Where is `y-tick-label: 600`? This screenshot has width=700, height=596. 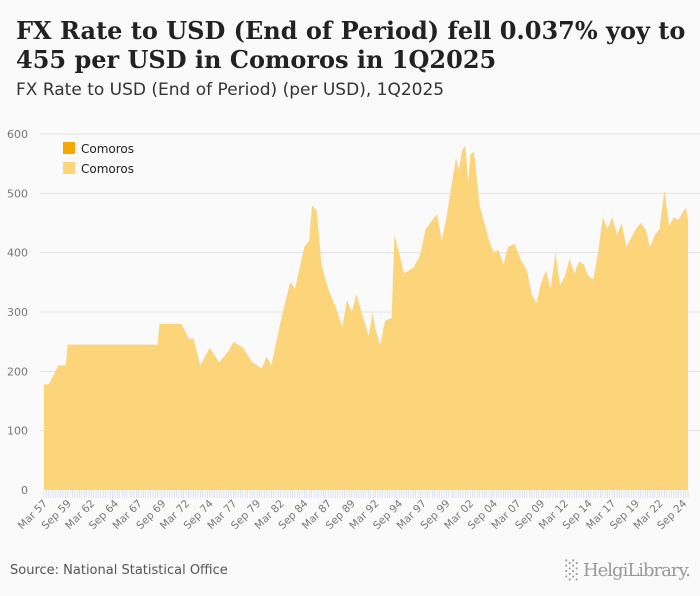 y-tick-label: 600 is located at coordinates (17, 134).